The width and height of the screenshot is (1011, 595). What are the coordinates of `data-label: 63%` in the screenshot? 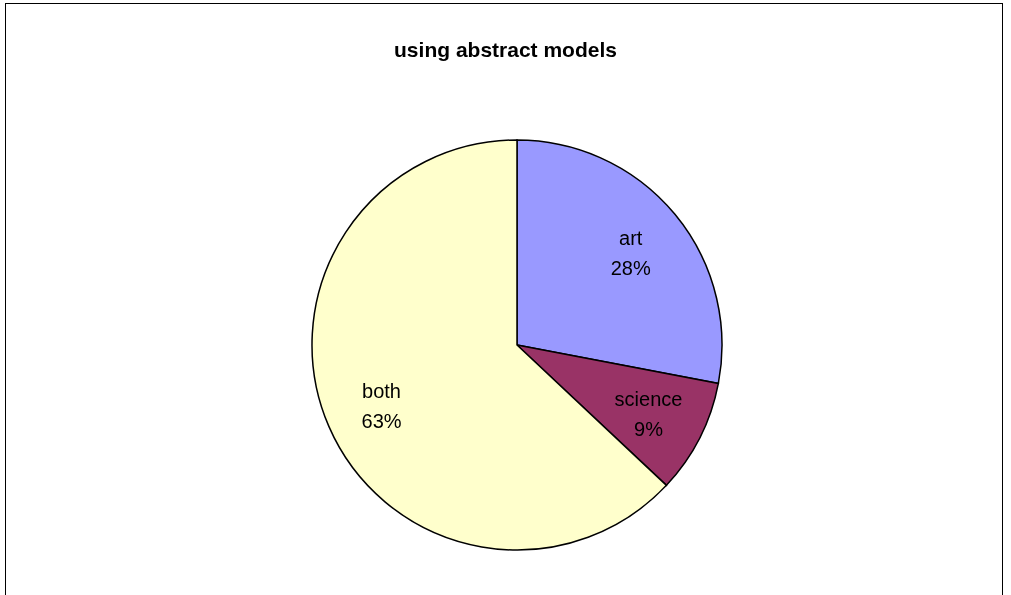 It's located at (381, 420).